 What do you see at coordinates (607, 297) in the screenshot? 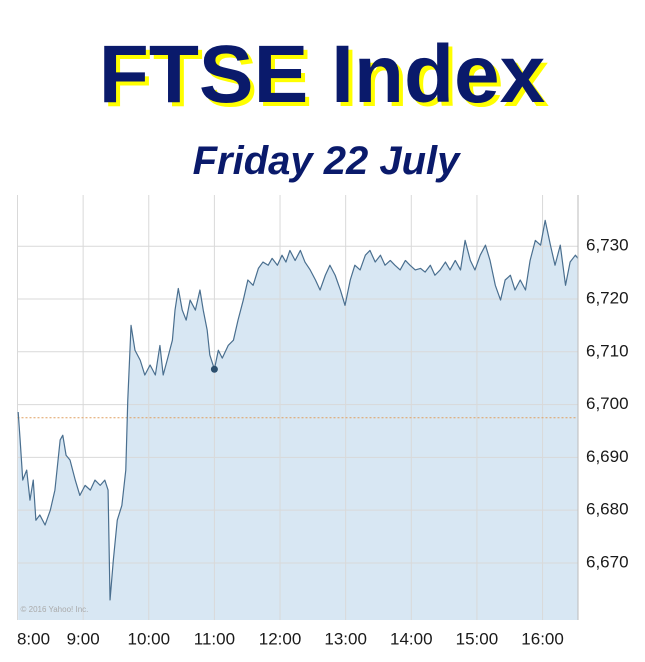
I see `y-tick-label: 6,720` at bounding box center [607, 297].